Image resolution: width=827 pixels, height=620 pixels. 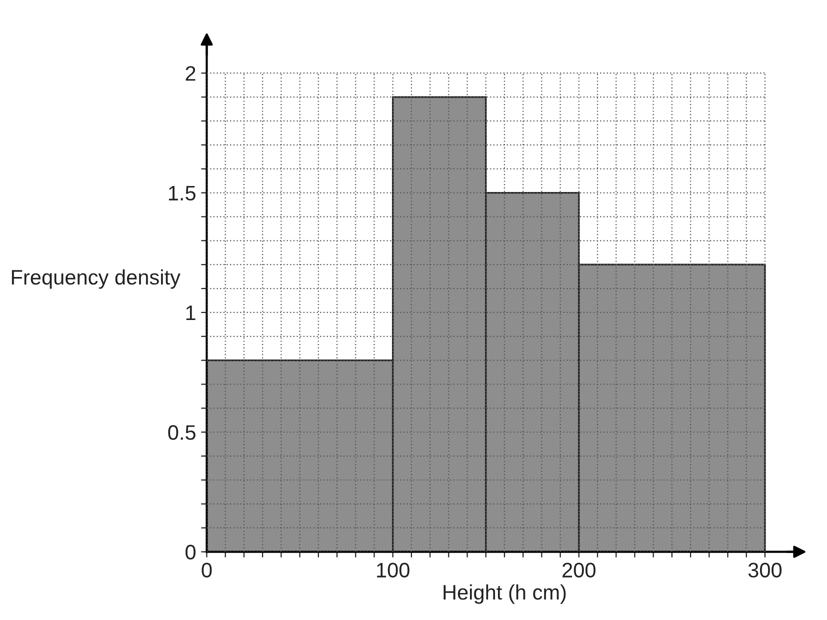 I want to click on y-tick-label: 1.5, so click(x=182, y=193).